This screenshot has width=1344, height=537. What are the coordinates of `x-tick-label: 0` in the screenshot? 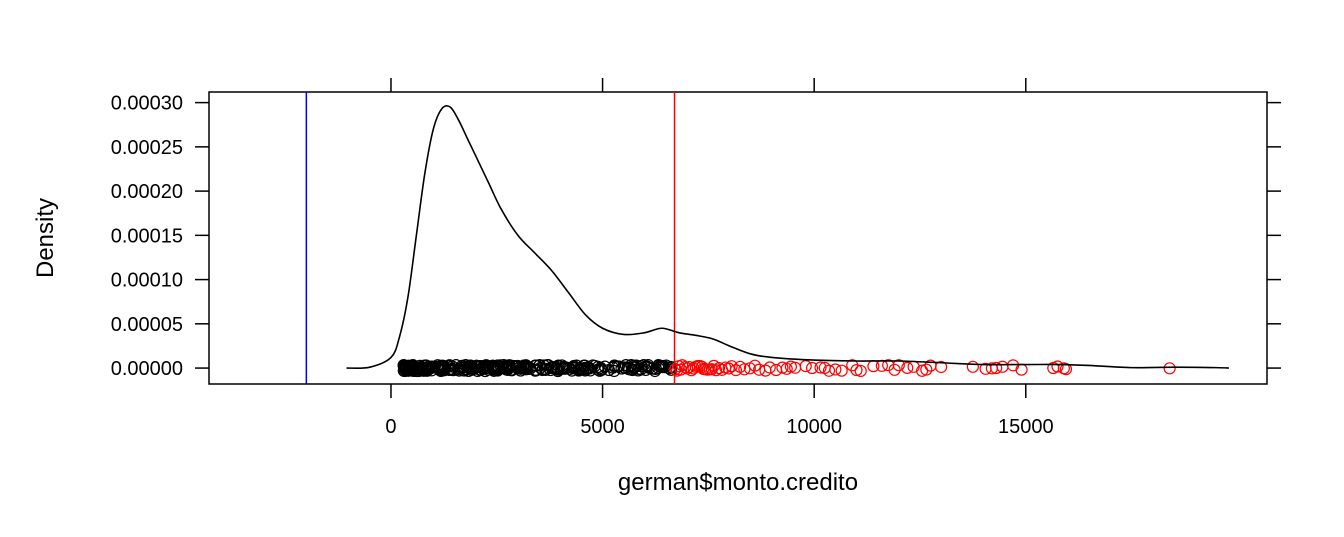 It's located at (390, 427).